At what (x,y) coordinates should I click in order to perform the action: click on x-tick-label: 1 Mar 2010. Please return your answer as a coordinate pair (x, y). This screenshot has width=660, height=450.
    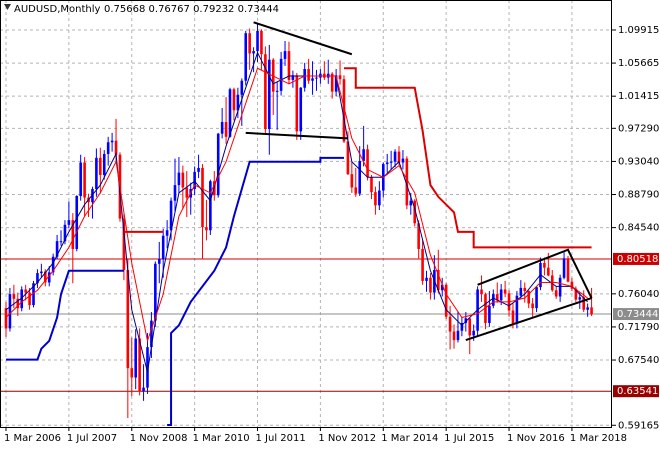
    Looking at the image, I should click on (221, 438).